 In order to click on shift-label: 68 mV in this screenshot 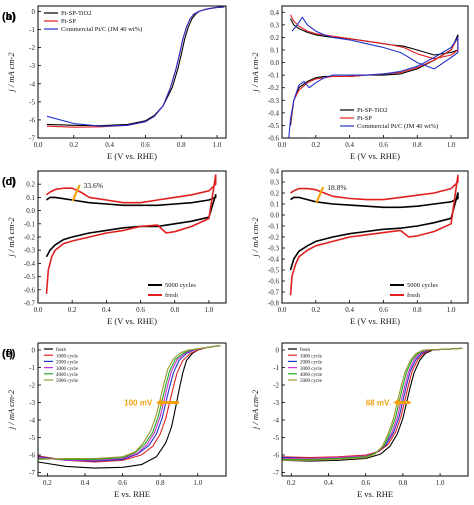, I will do `click(378, 403)`.